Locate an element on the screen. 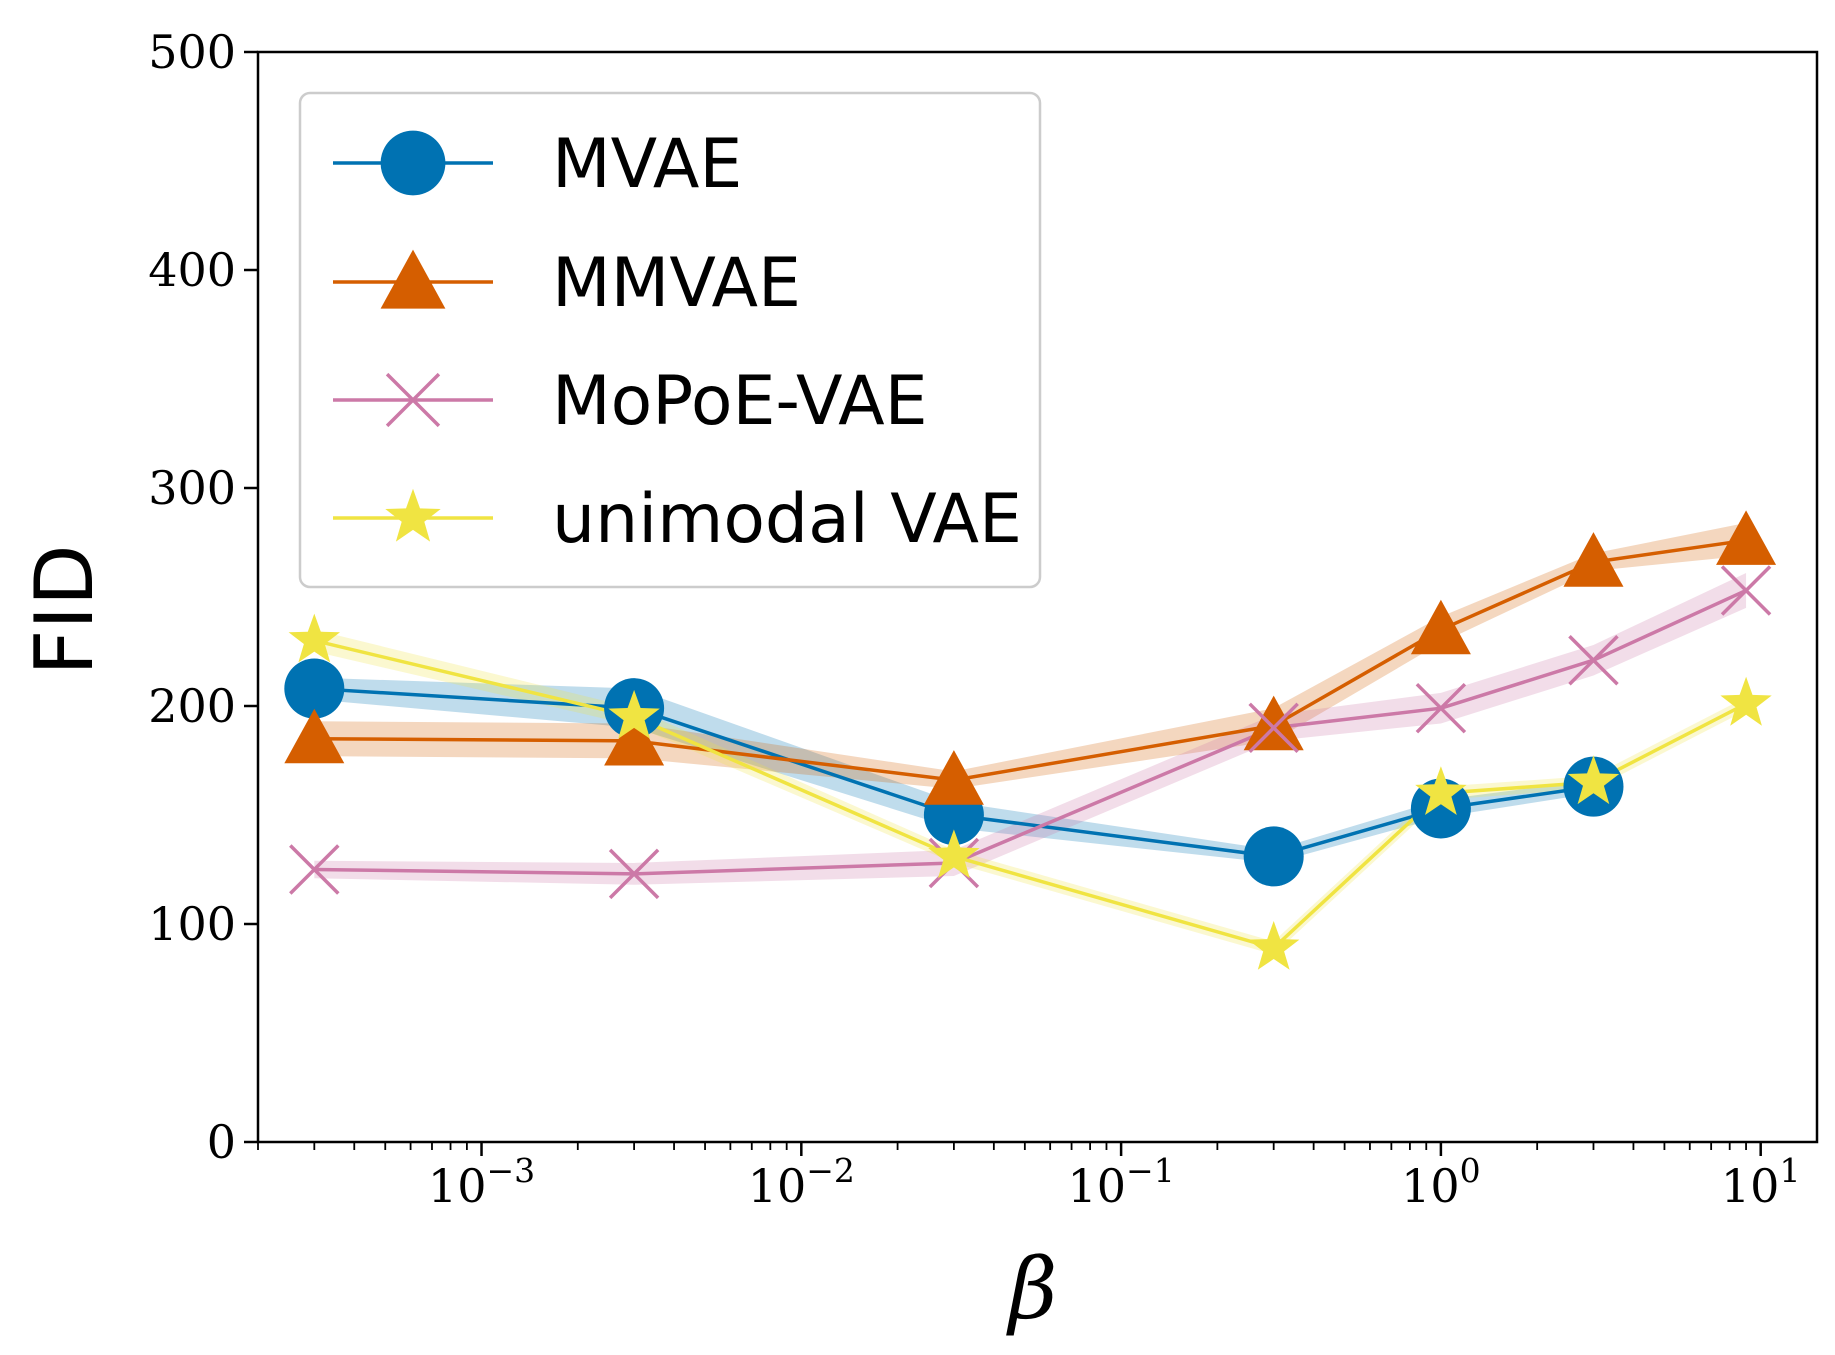 The height and width of the screenshot is (1355, 1835). legend-marker-mopoe-vae is located at coordinates (413, 400).